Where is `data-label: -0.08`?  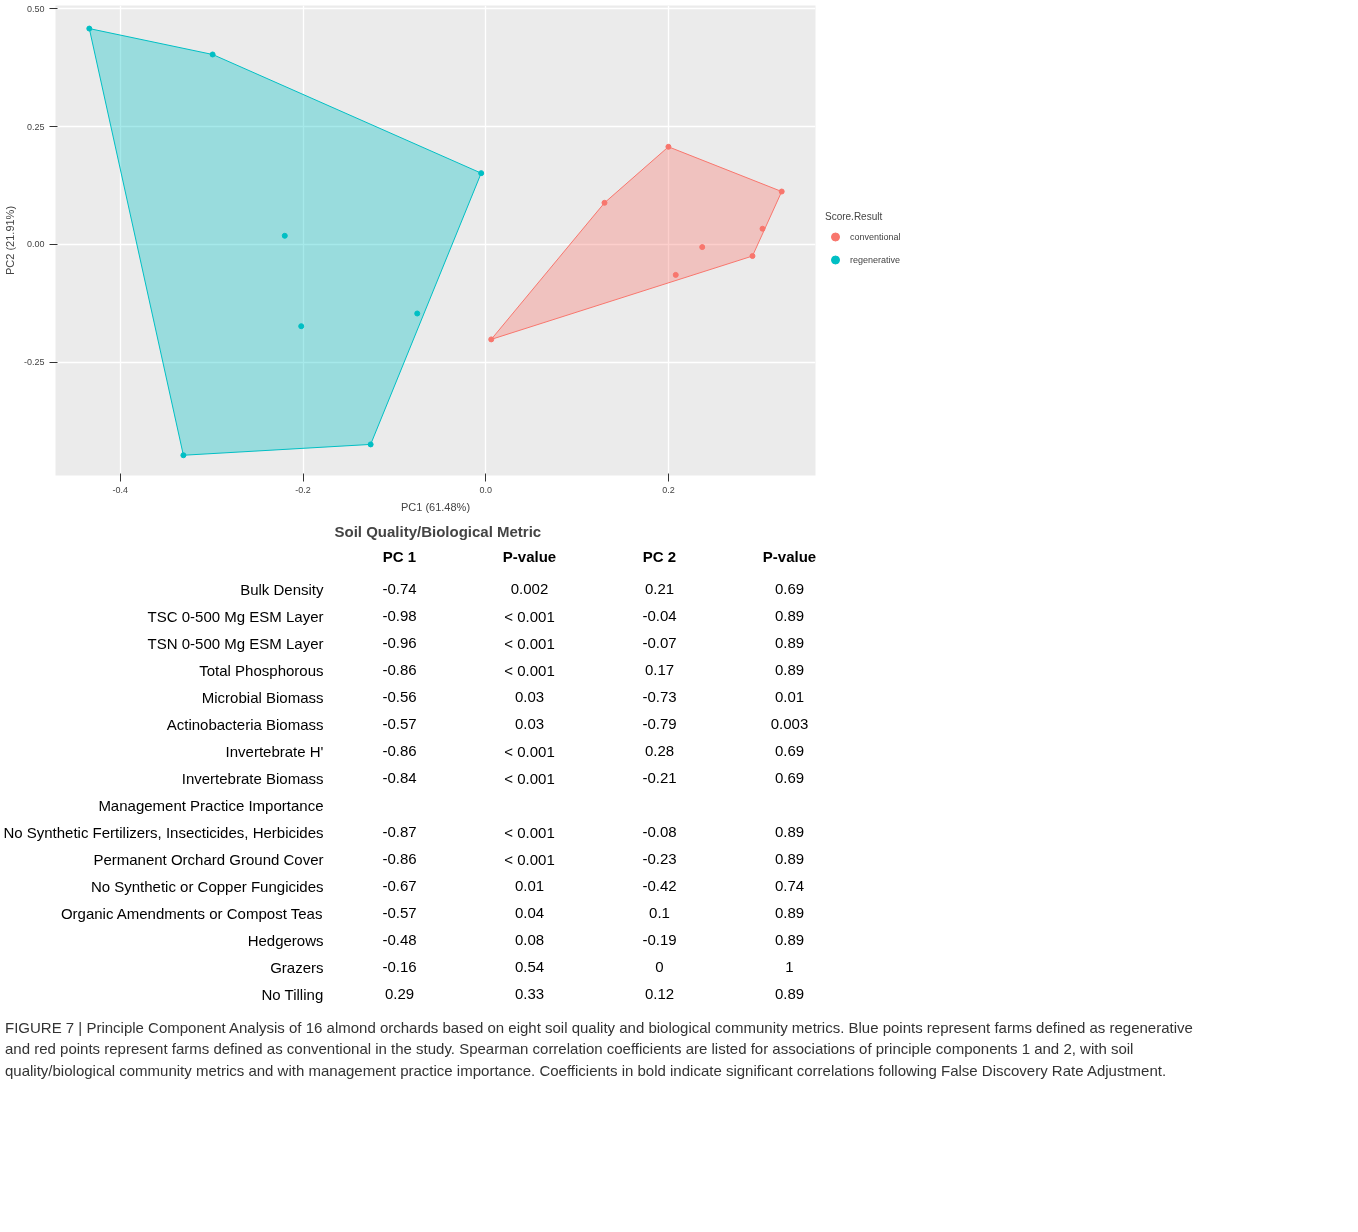 data-label: -0.08 is located at coordinates (659, 831).